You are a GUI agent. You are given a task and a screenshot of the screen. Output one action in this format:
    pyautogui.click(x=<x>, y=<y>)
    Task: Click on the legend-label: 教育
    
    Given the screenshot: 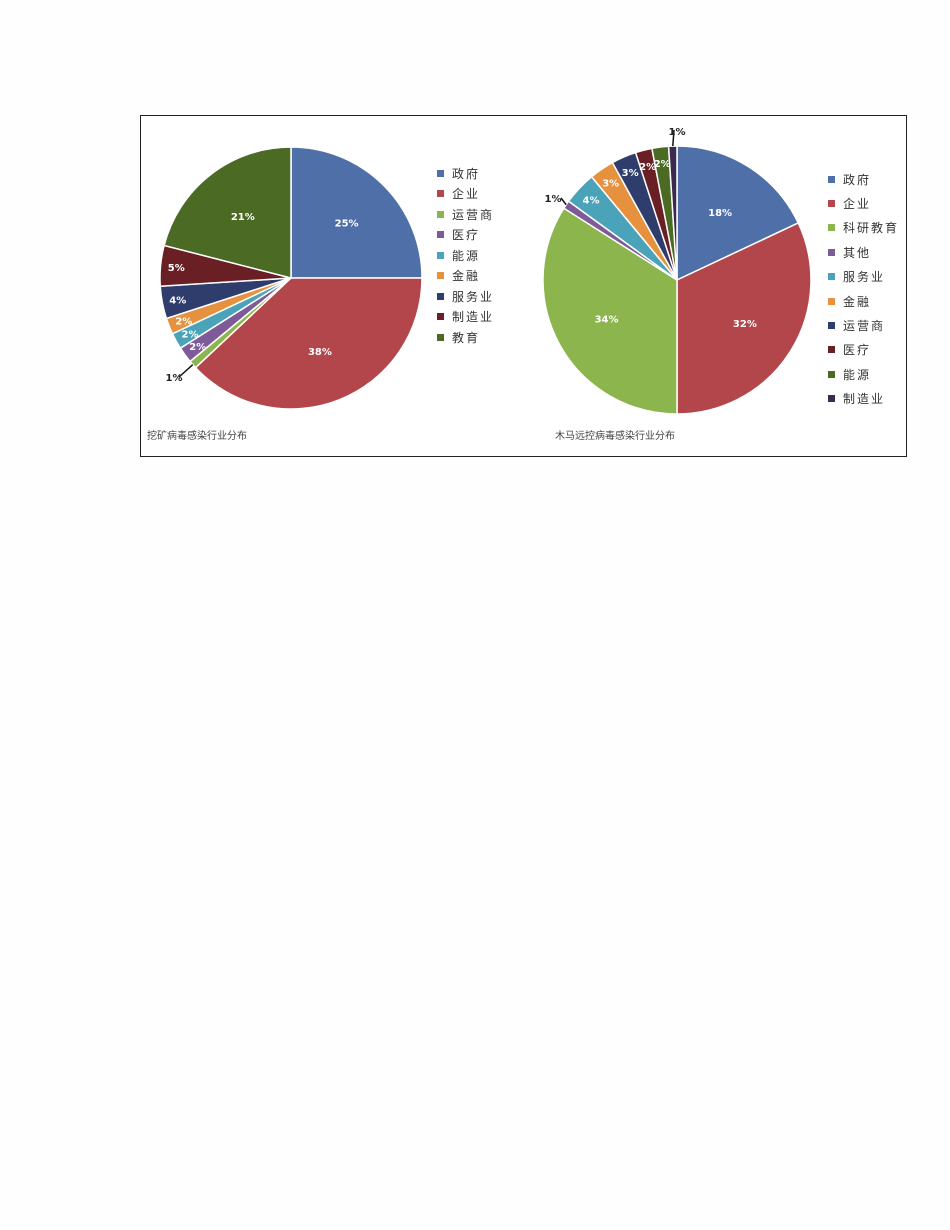 What is the action you would take?
    pyautogui.click(x=466, y=337)
    